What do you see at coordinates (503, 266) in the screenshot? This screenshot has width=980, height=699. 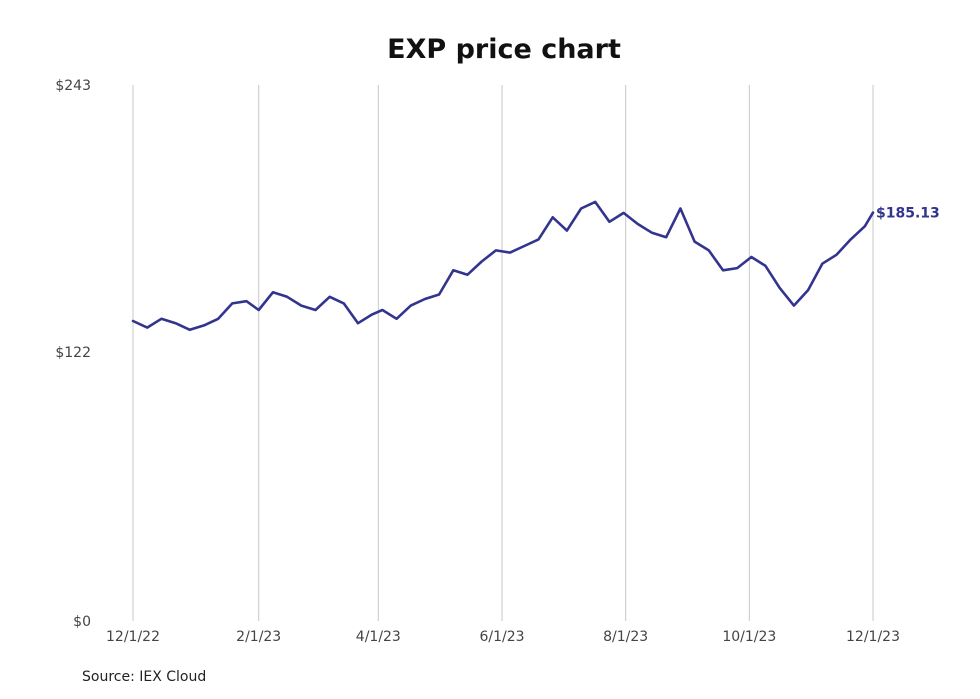 I see `price-line` at bounding box center [503, 266].